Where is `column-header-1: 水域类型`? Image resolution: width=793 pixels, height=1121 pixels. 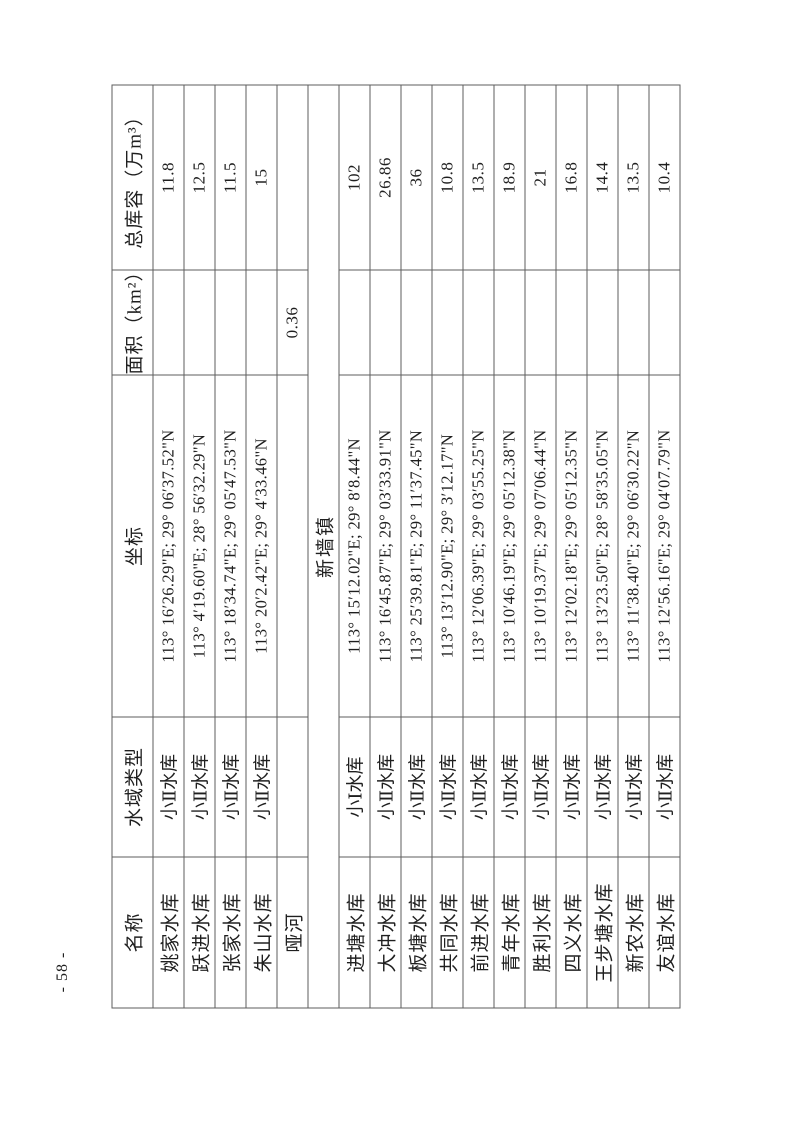 column-header-1: 水域类型 is located at coordinates (132, 786).